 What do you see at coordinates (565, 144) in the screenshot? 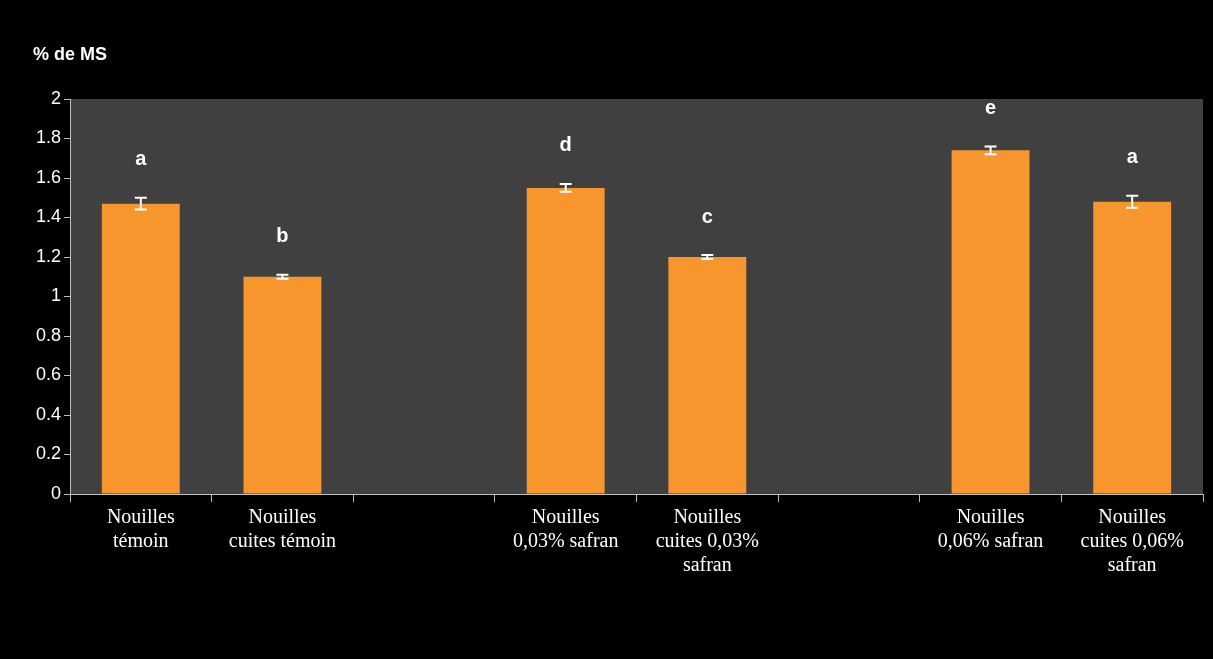
I see `annotation: d` at bounding box center [565, 144].